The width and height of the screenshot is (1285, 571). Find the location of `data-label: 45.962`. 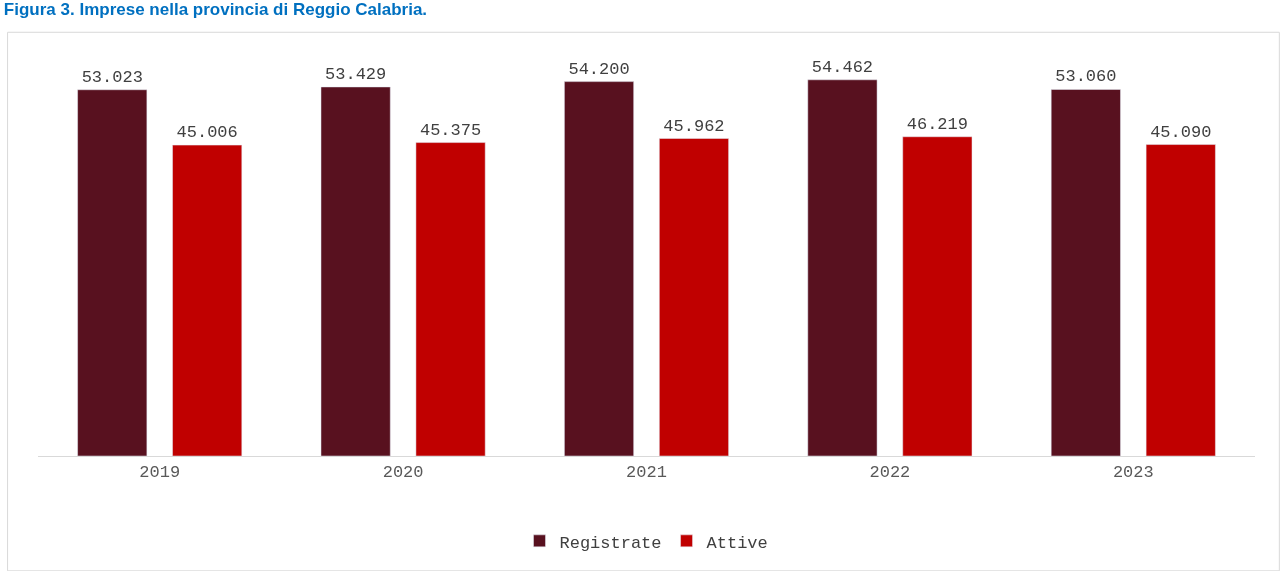

data-label: 45.962 is located at coordinates (694, 126).